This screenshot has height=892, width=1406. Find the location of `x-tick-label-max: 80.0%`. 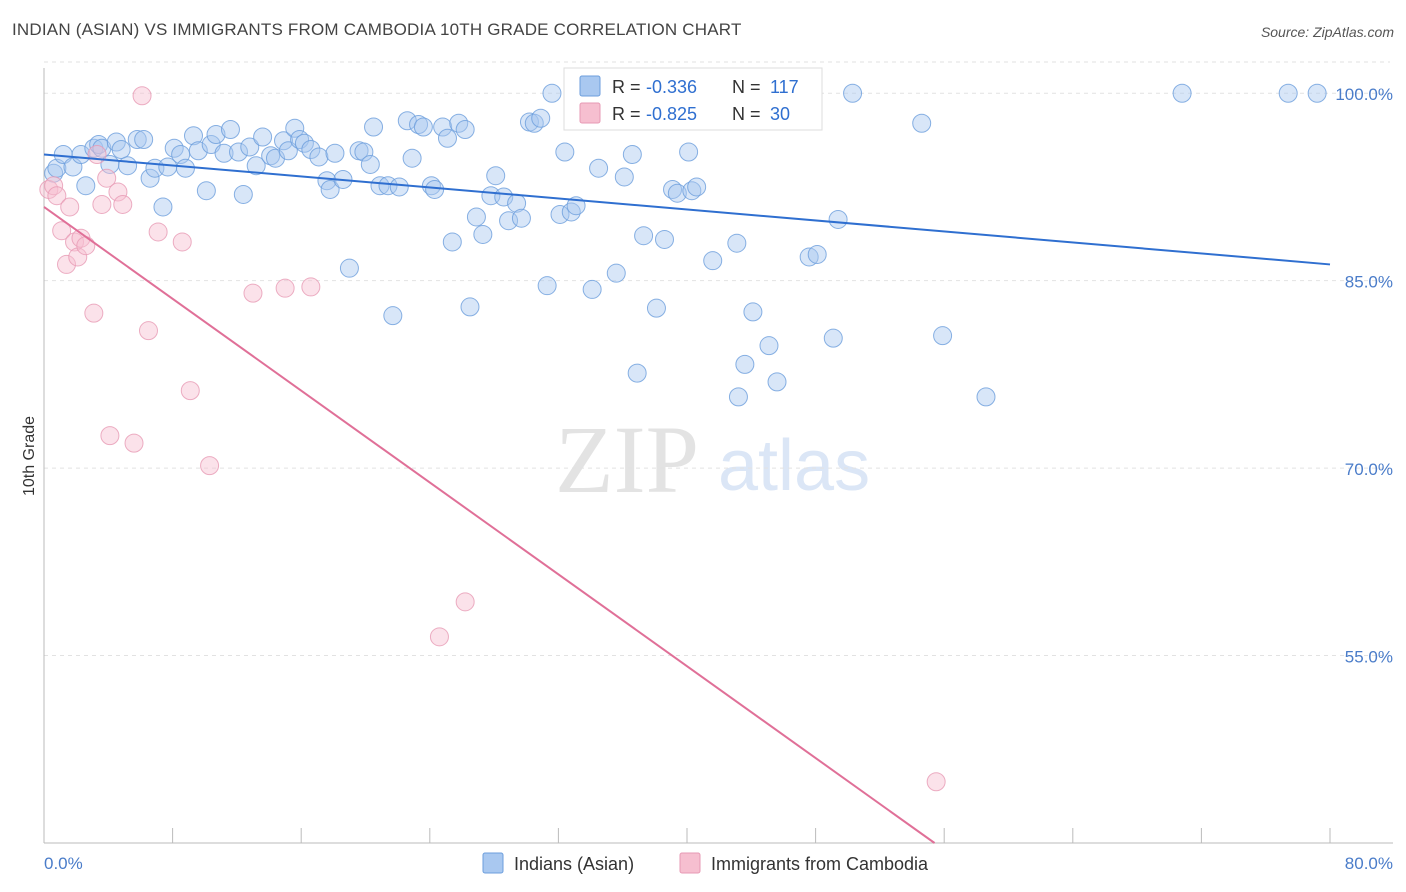

x-tick-label-max: 80.0% is located at coordinates (1369, 863).